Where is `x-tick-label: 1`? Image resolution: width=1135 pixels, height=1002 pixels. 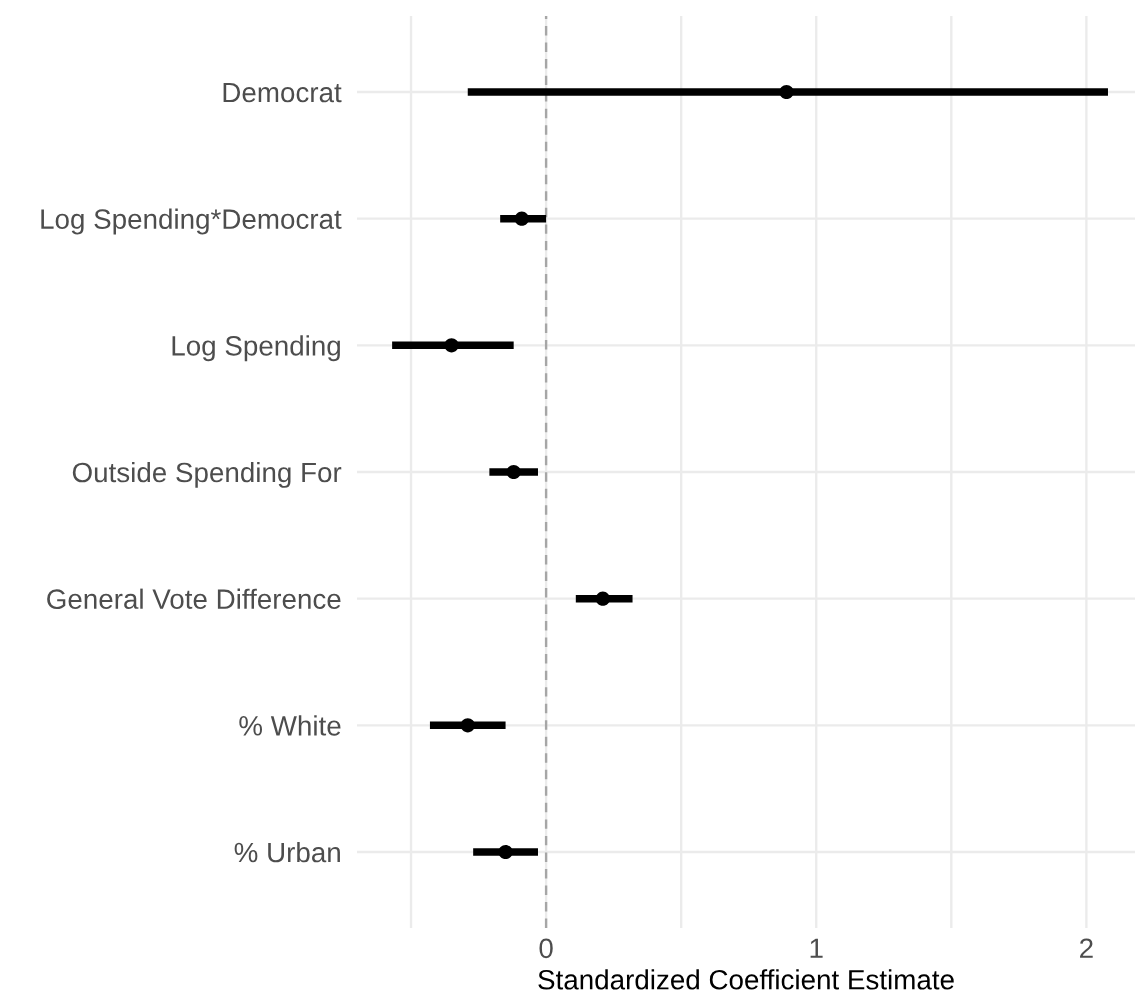
x-tick-label: 1 is located at coordinates (816, 948).